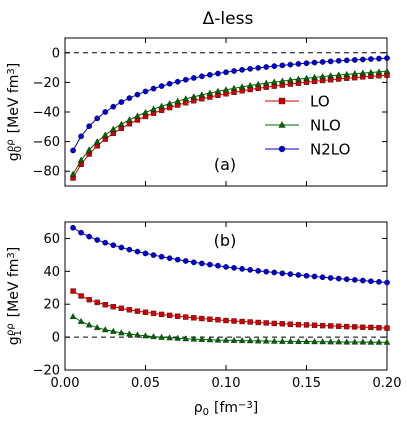 The height and width of the screenshot is (422, 407). Describe the element at coordinates (230, 309) in the screenshot. I see `series-line-lo` at that location.